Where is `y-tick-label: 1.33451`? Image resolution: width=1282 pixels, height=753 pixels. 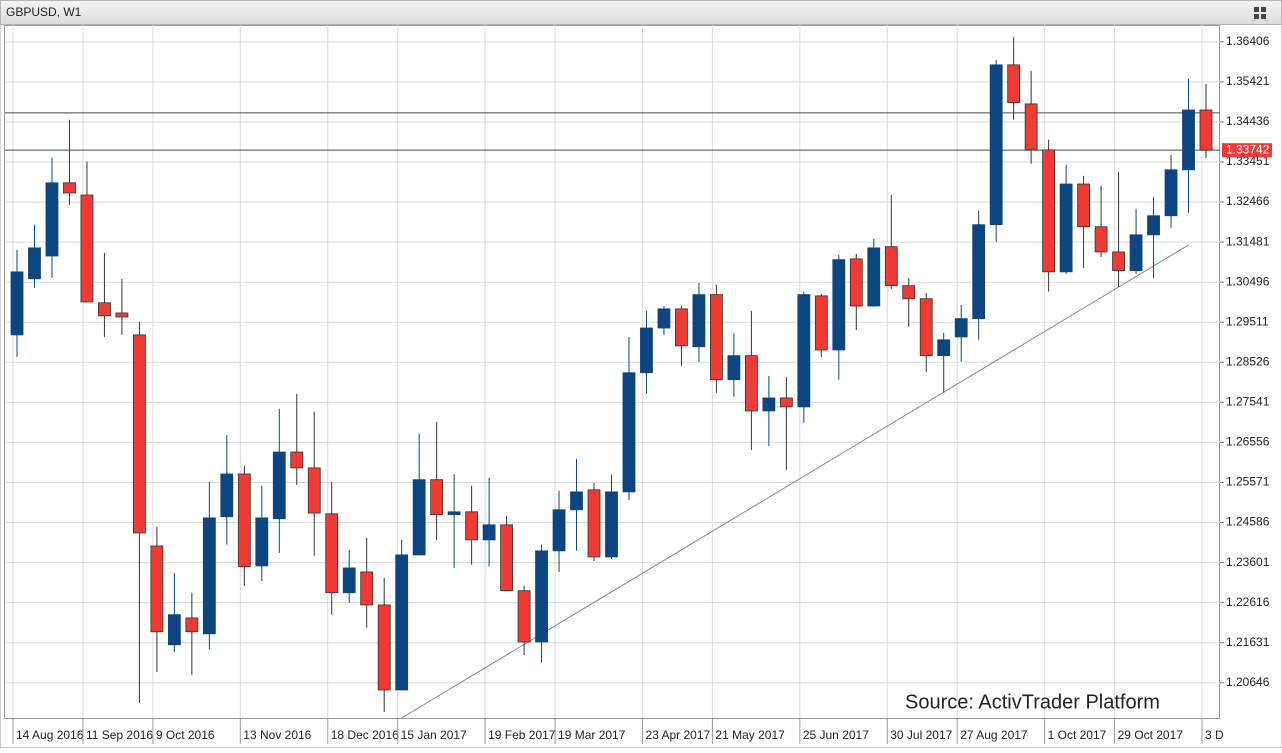
y-tick-label: 1.33451 is located at coordinates (1248, 161).